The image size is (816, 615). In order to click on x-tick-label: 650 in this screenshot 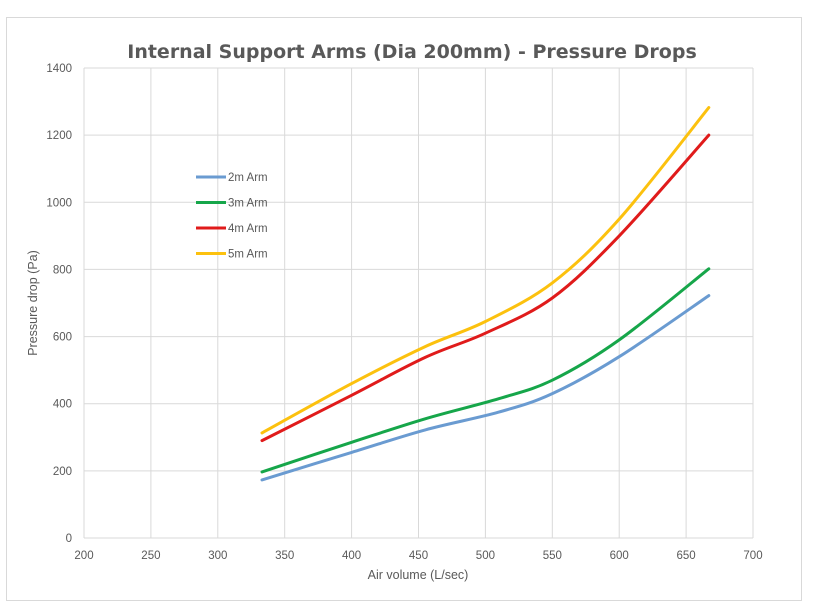, I will do `click(686, 556)`.